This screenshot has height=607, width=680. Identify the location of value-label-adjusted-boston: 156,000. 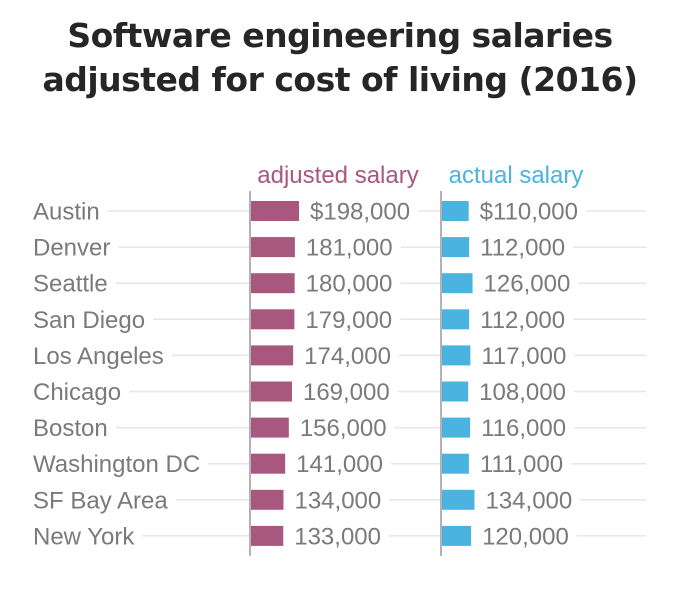
(343, 428).